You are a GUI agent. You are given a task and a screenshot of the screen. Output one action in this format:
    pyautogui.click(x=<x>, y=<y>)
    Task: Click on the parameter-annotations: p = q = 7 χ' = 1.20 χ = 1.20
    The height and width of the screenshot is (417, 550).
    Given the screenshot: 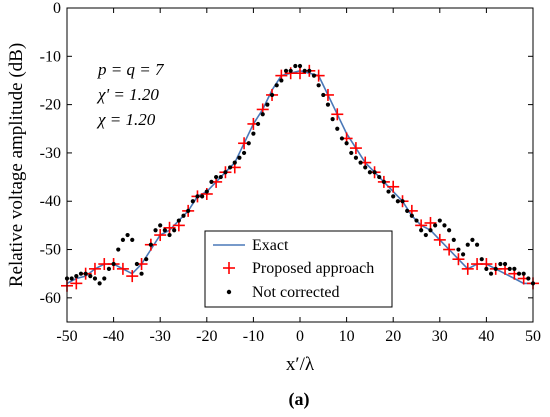 What is the action you would take?
    pyautogui.click(x=130, y=94)
    